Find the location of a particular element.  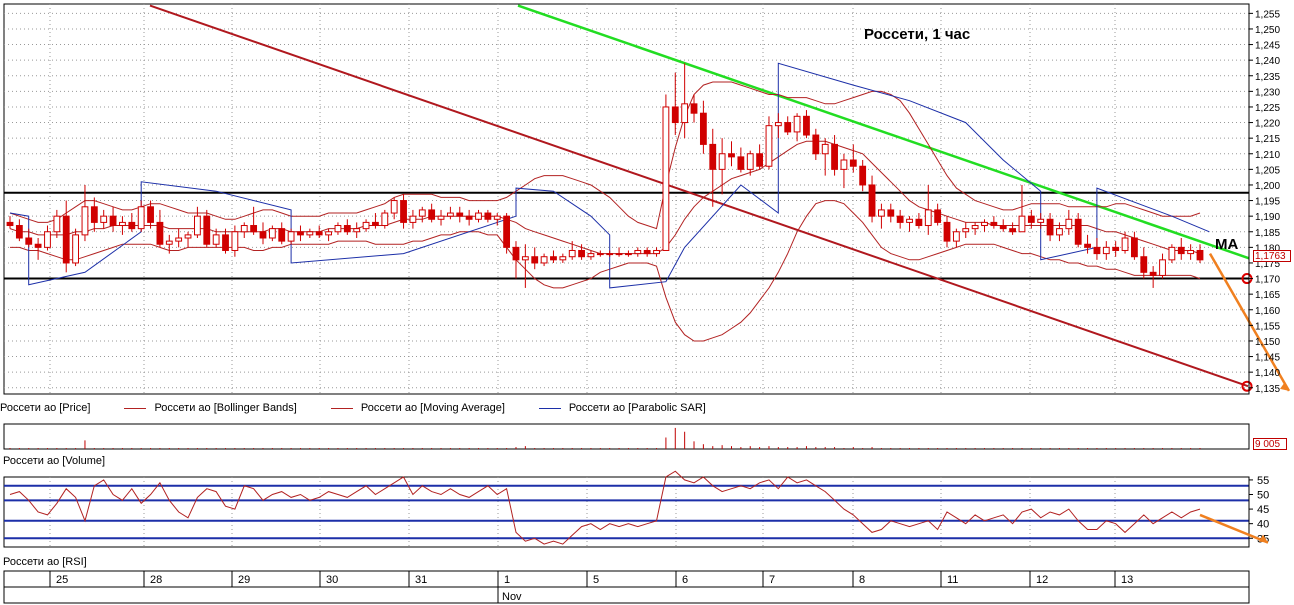

legend-ma: Россети ао [Moving Average] is located at coordinates (417, 408).